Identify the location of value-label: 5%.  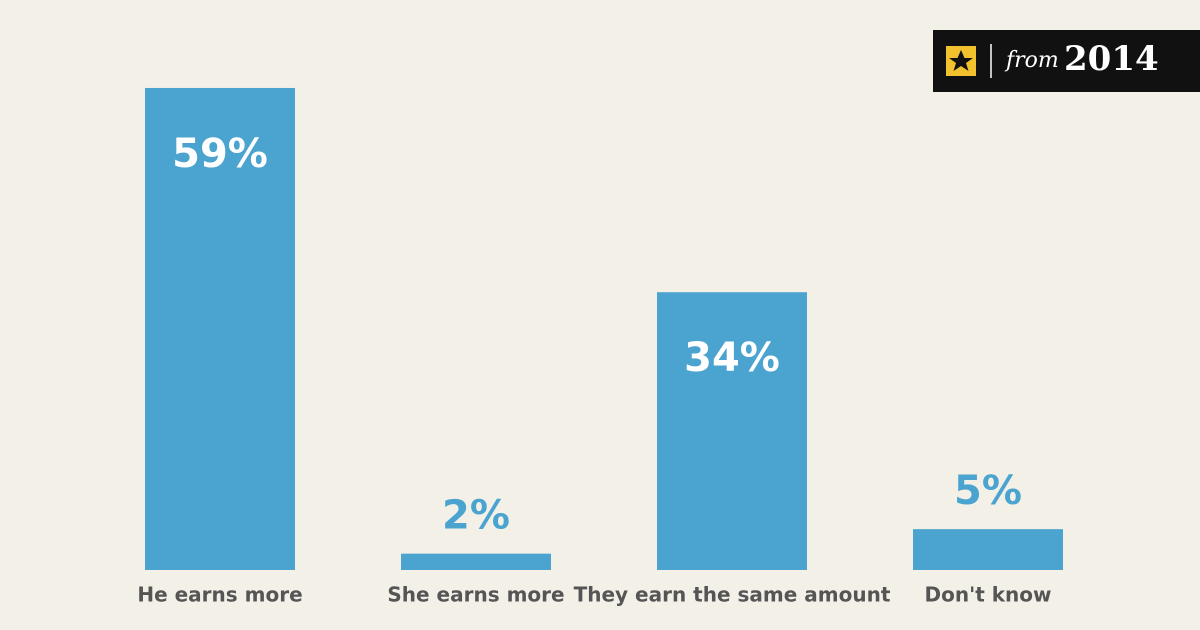
(988, 491).